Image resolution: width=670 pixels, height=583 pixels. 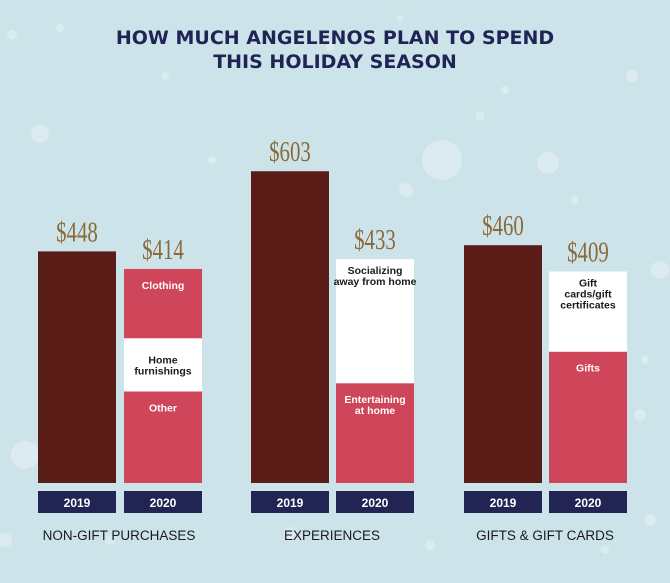 I want to click on segment-label: Gift cards/gift certificates, so click(x=588, y=295).